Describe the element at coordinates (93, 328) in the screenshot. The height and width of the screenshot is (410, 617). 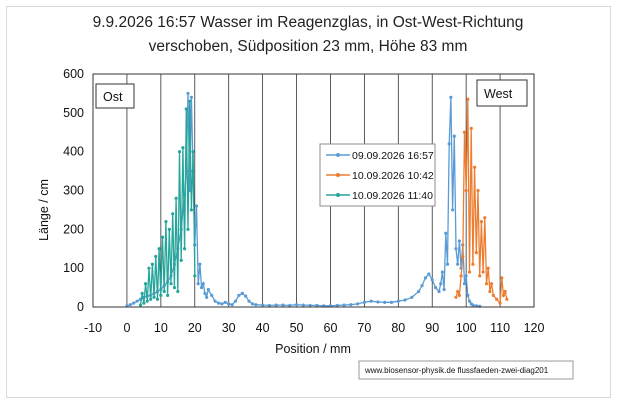
I see `x-tick-label-0: -10` at that location.